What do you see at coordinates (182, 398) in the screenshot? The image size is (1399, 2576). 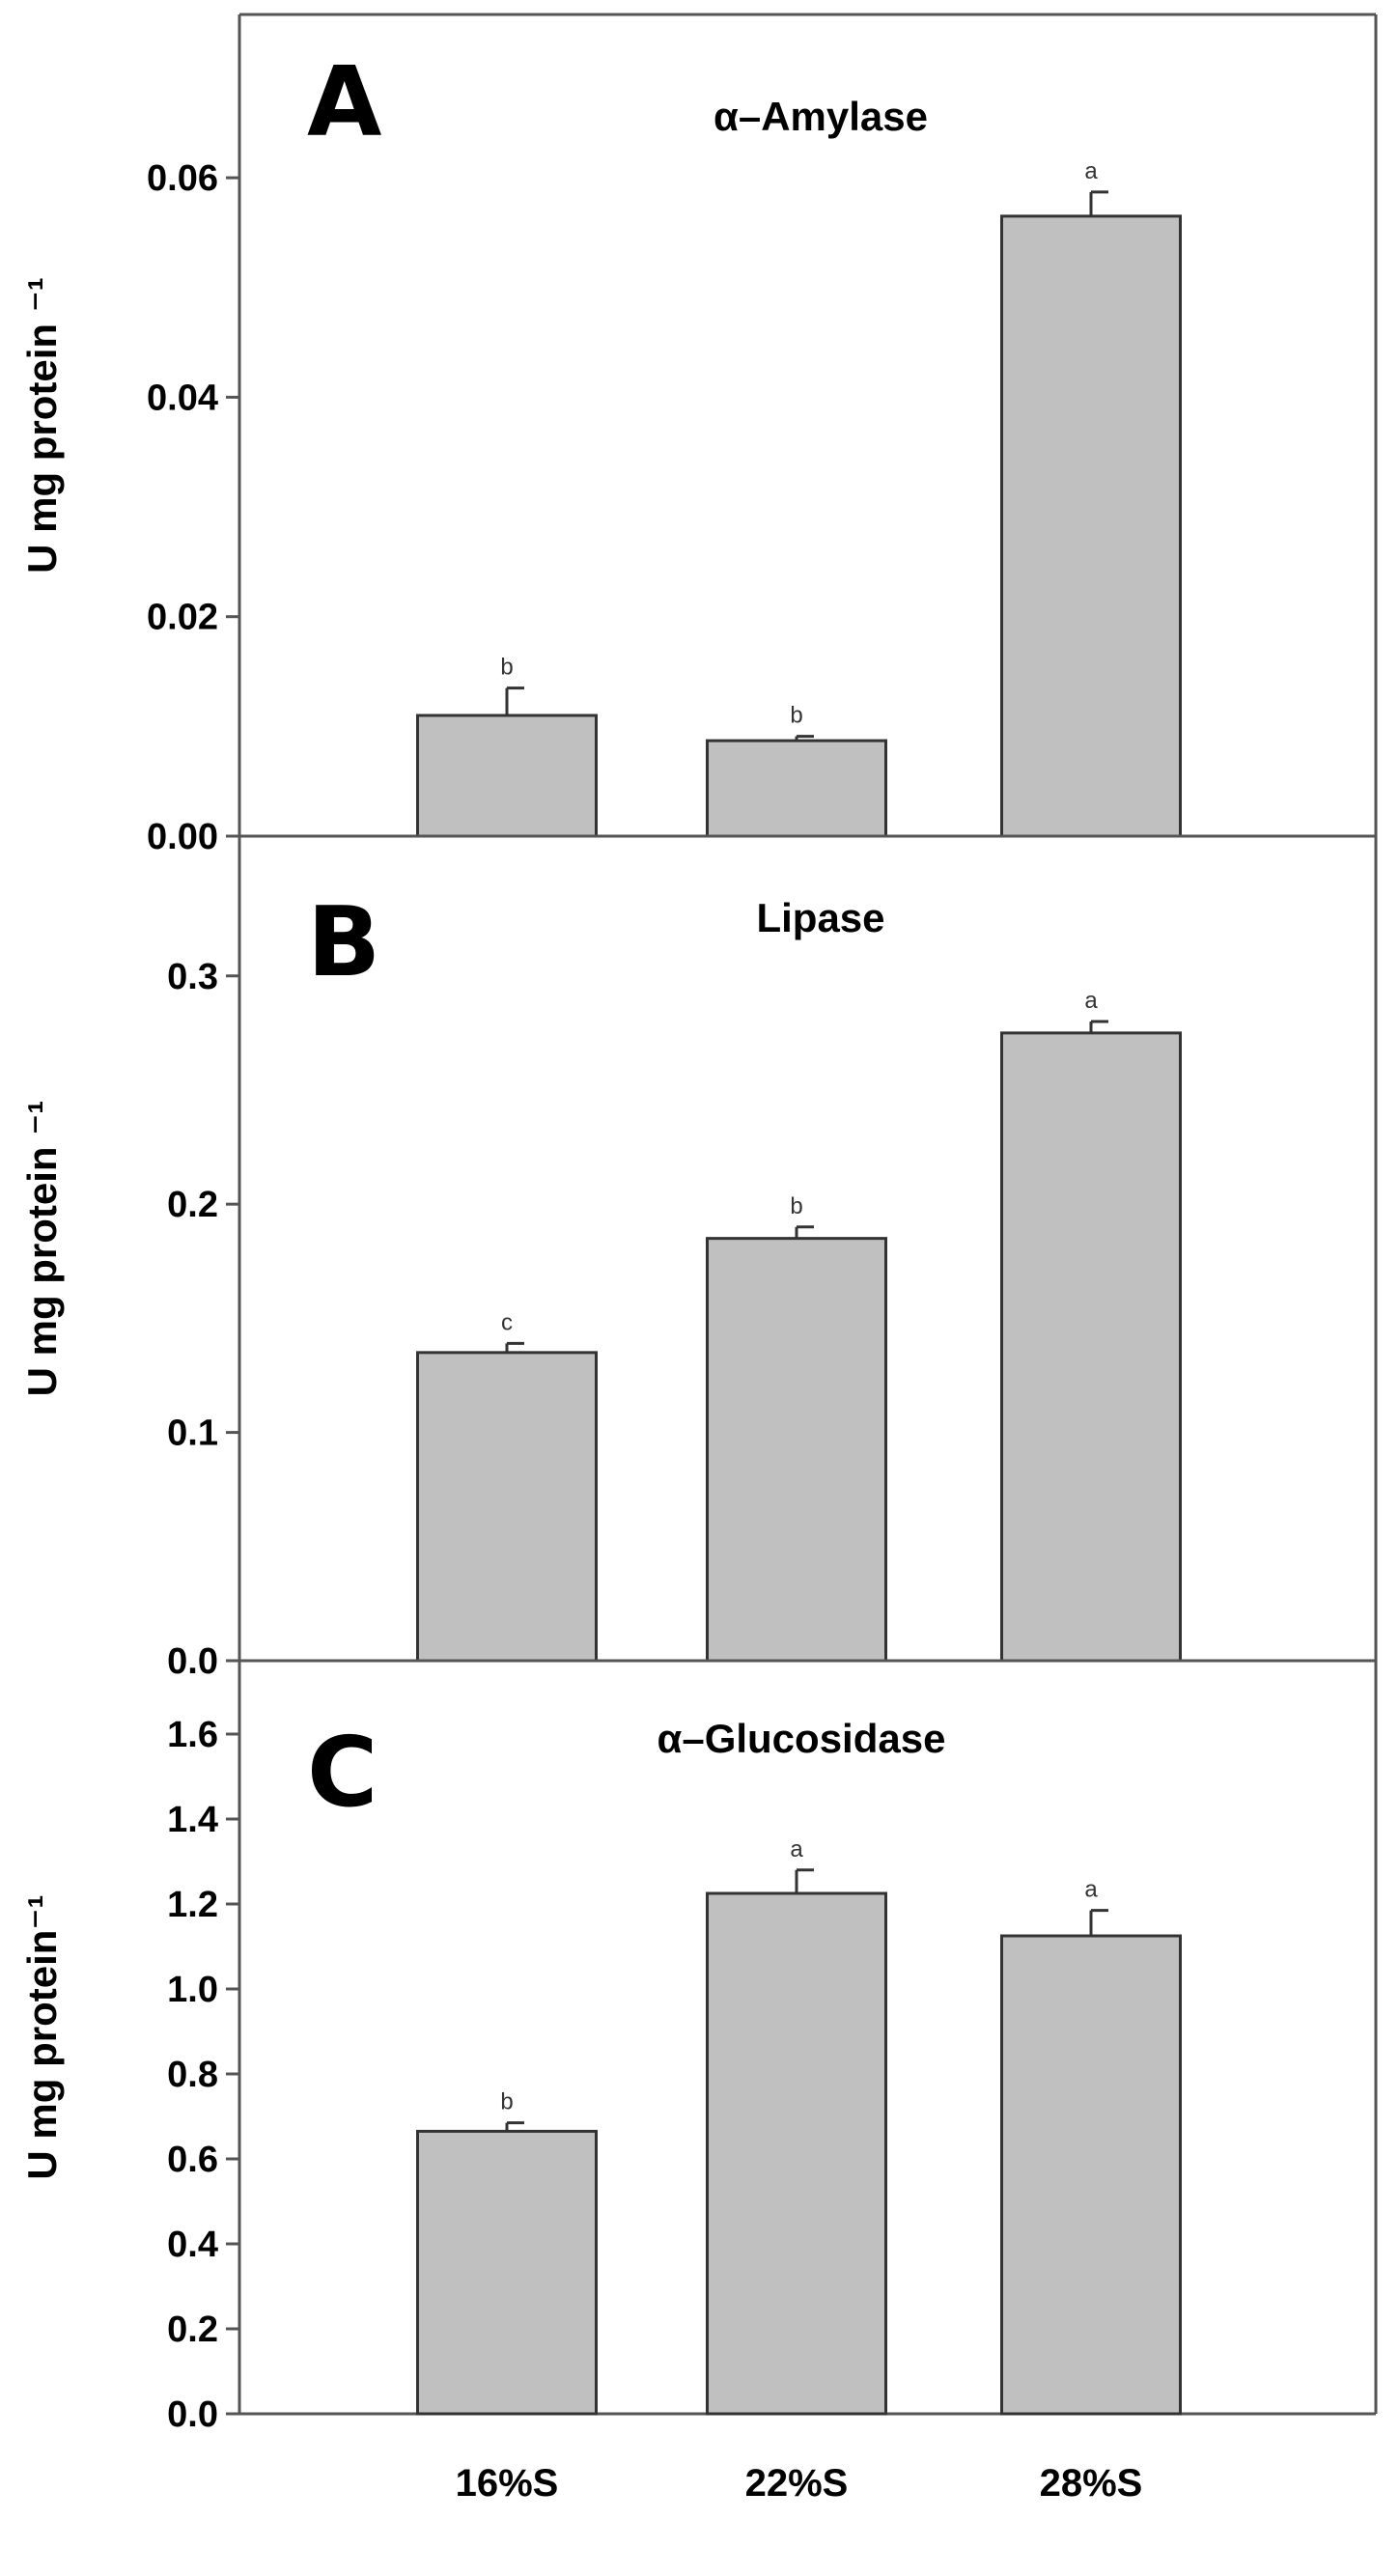 I see `y-tick-label: 0.04` at bounding box center [182, 398].